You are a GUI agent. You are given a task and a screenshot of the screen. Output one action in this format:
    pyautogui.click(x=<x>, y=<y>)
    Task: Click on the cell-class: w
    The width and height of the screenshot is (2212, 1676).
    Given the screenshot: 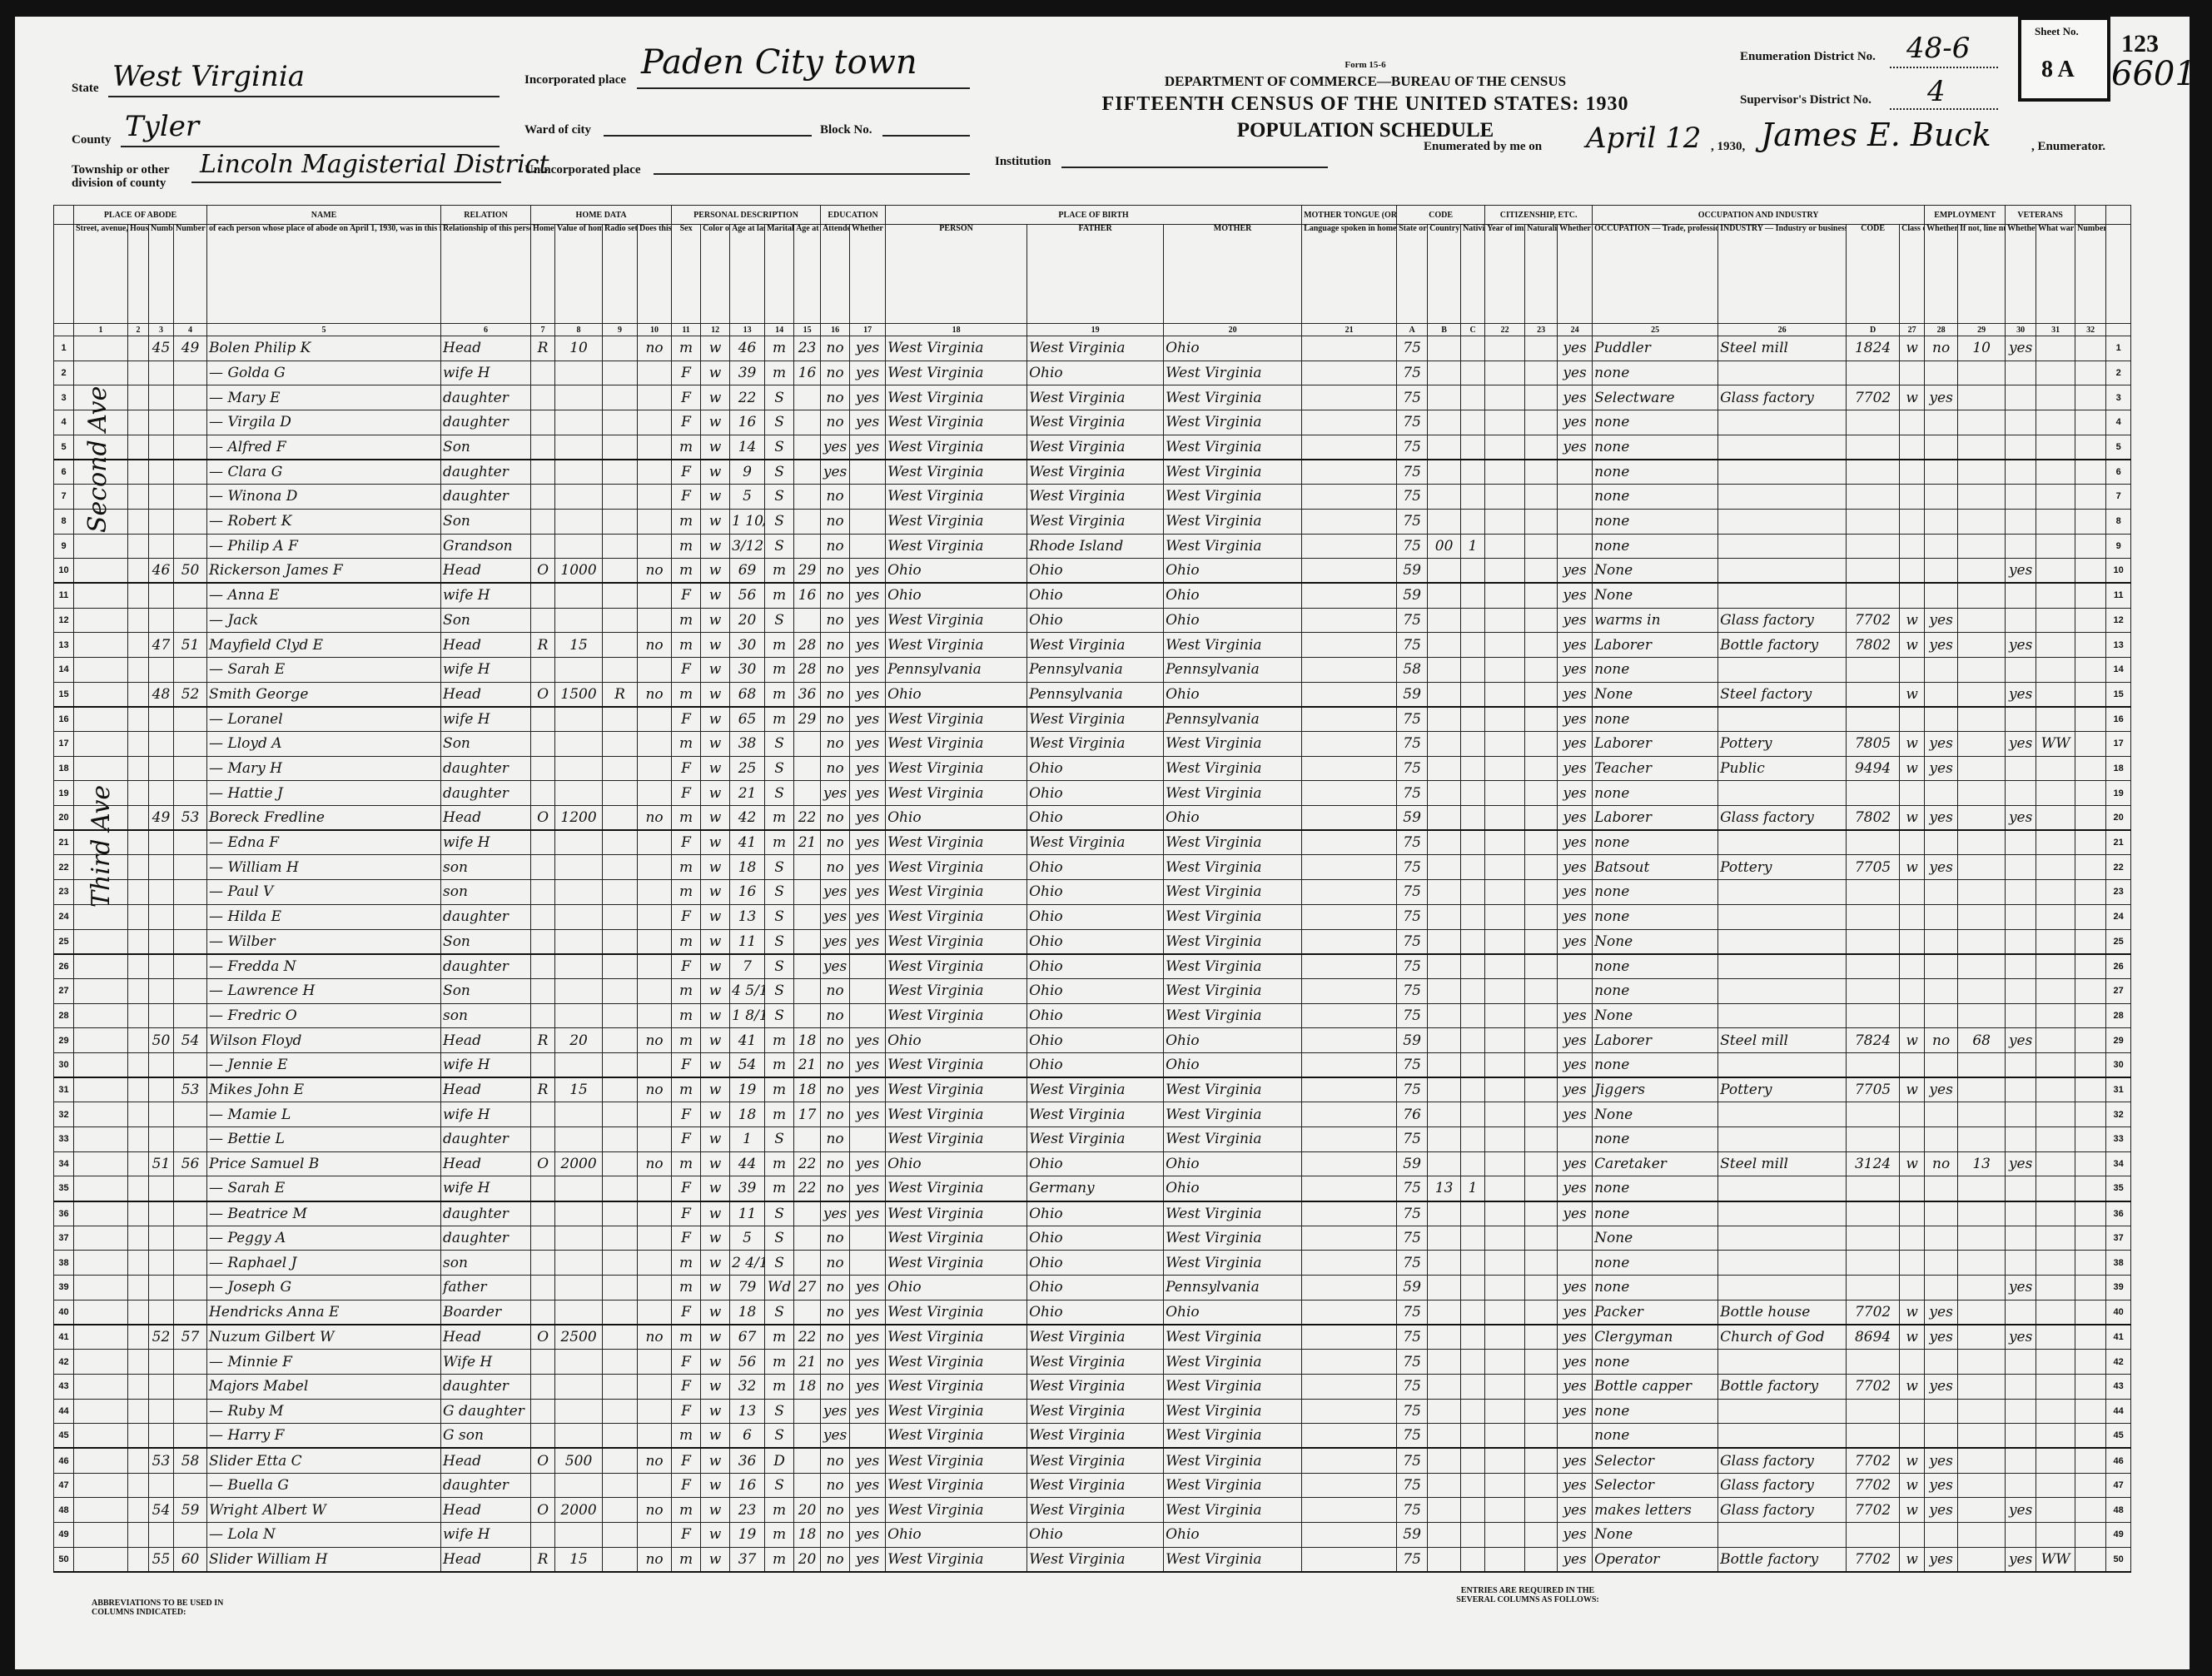 What is the action you would take?
    pyautogui.click(x=1912, y=1040)
    